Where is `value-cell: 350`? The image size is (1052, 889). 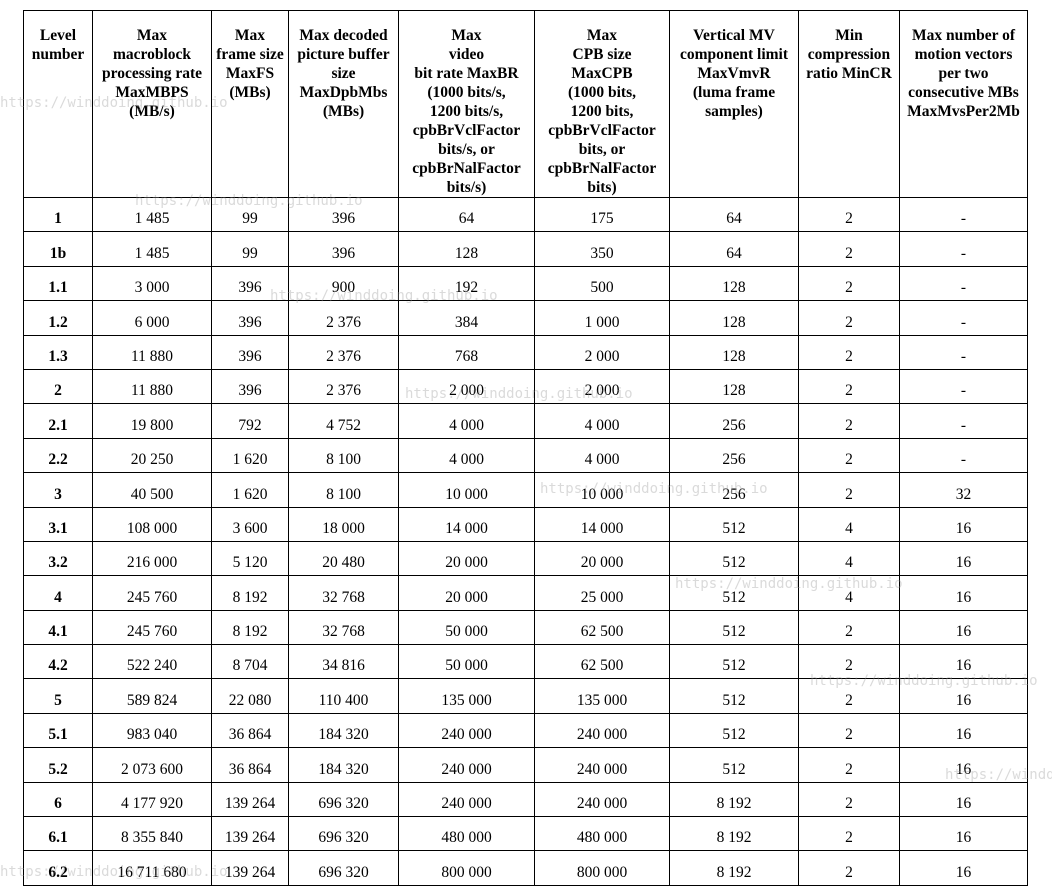
value-cell: 350 is located at coordinates (602, 249).